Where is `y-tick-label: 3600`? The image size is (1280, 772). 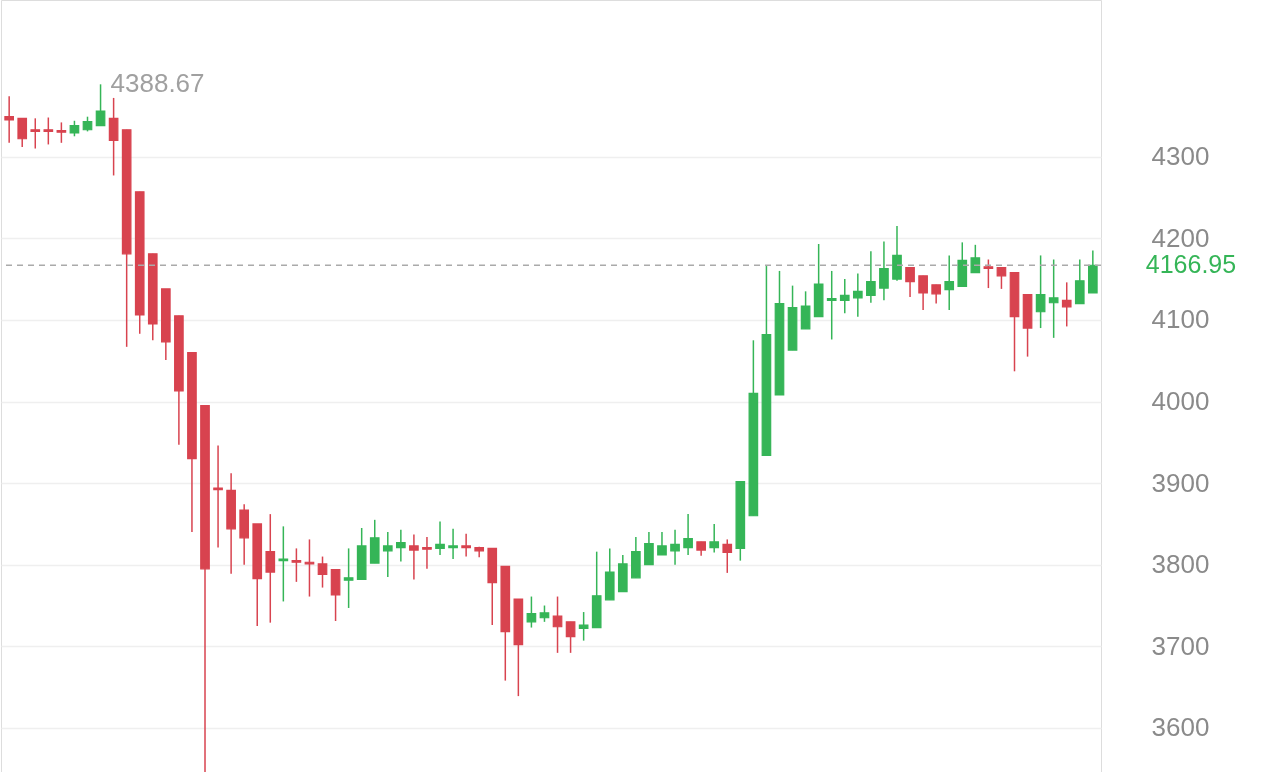 y-tick-label: 3600 is located at coordinates (1180, 727).